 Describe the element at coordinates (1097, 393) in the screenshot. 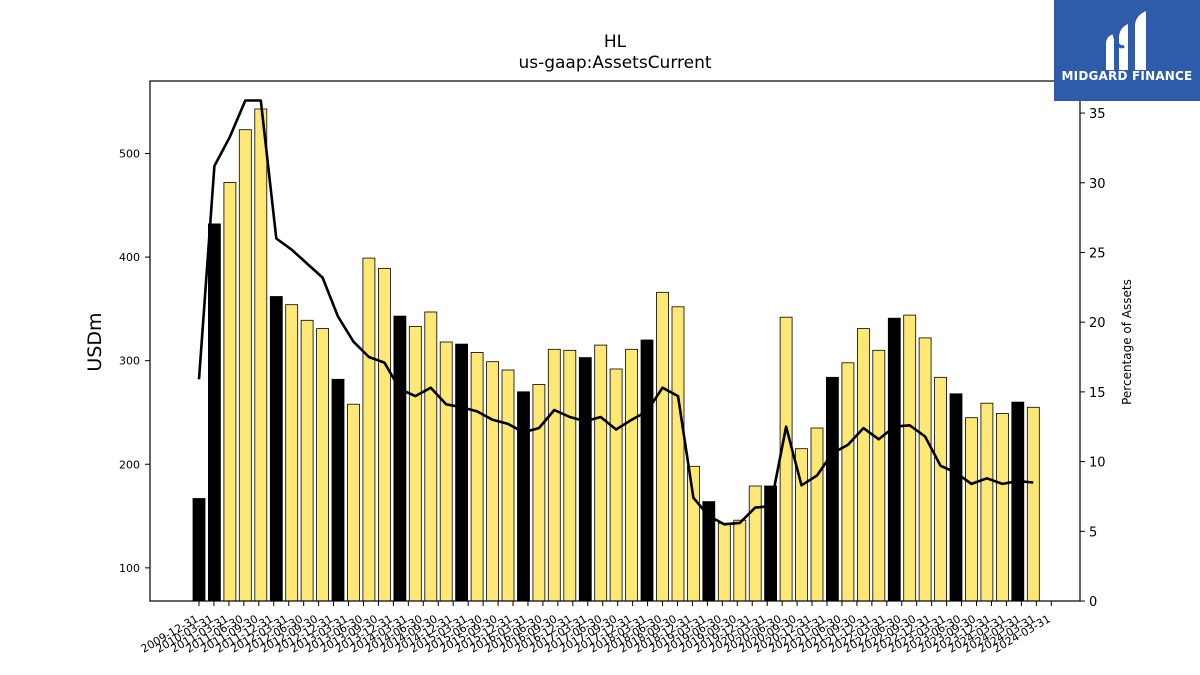

I see `y2-tick-label: 15` at that location.